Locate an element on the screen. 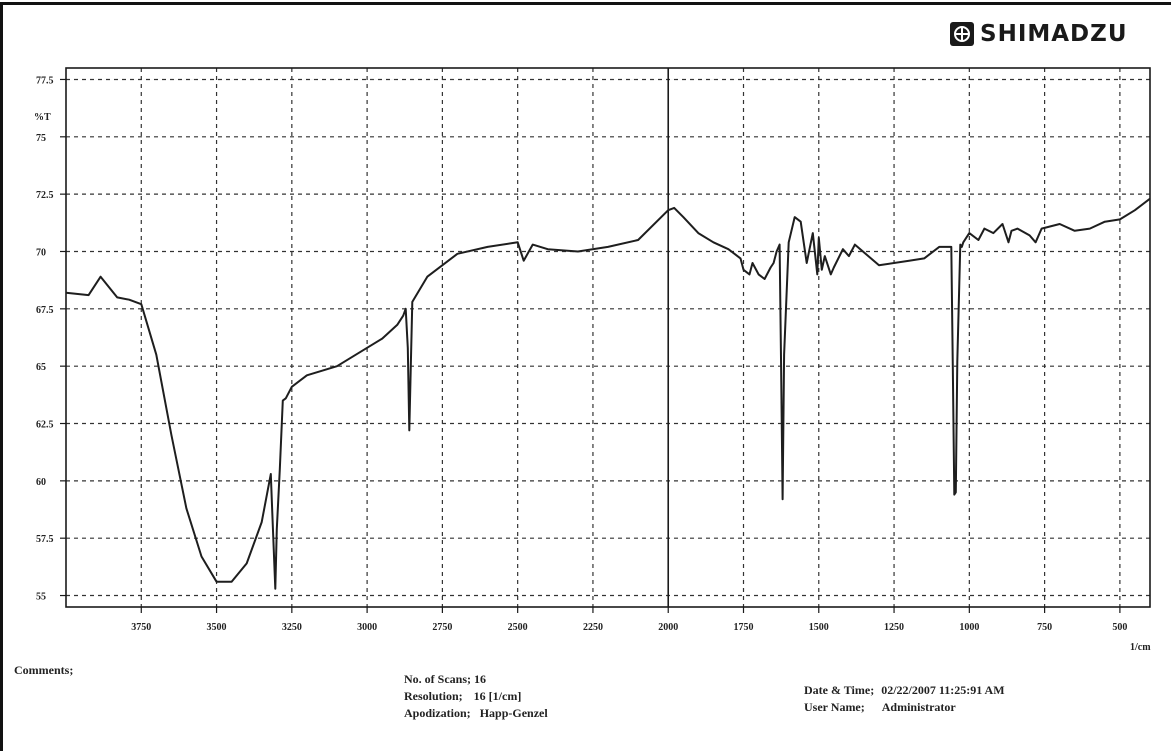  resolution-label: Resolution; is located at coordinates (433, 696).